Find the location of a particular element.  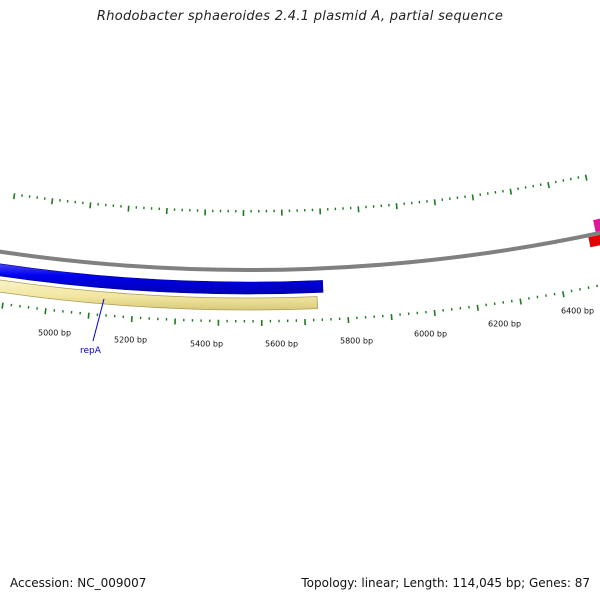

tick-label: 5800 bp is located at coordinates (356, 340).